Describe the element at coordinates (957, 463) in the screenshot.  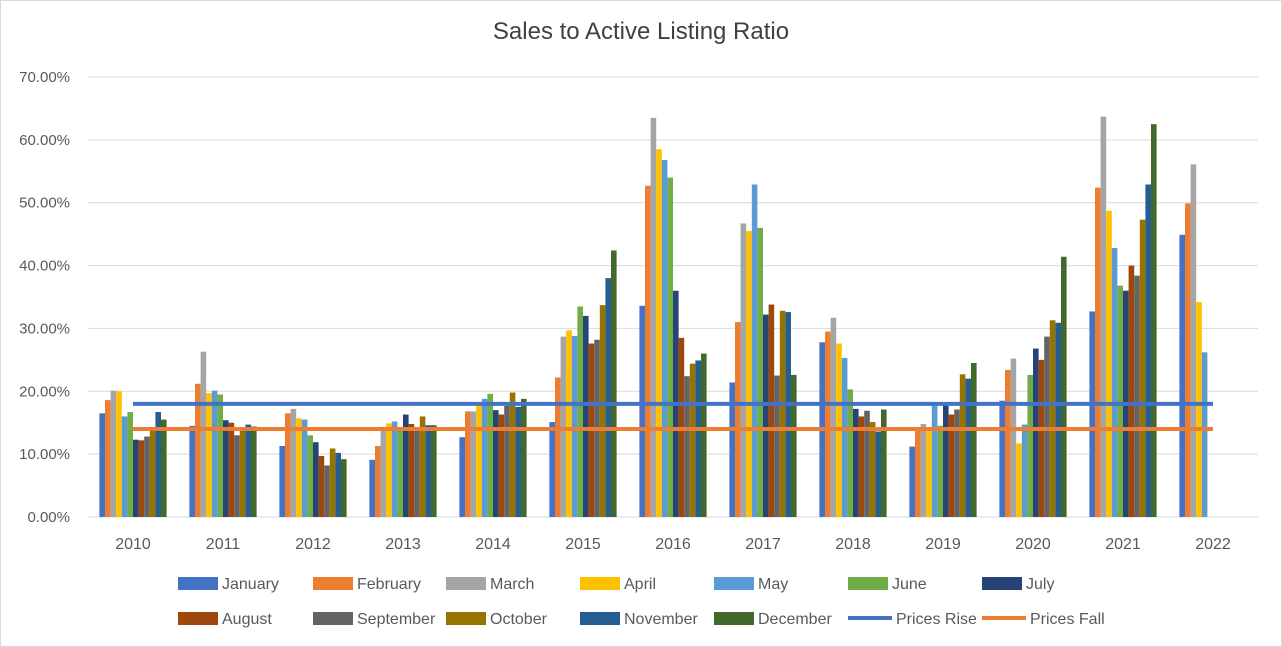
I see `bar-september-2019` at that location.